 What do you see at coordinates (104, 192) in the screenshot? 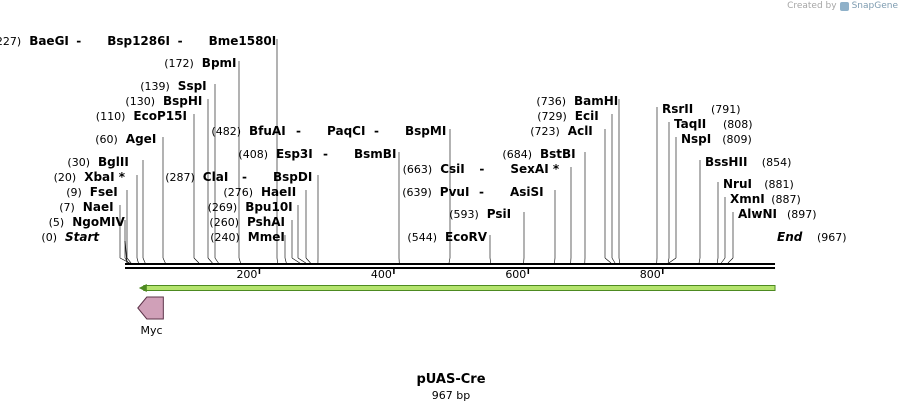
I see `site-name: FseI` at bounding box center [104, 192].